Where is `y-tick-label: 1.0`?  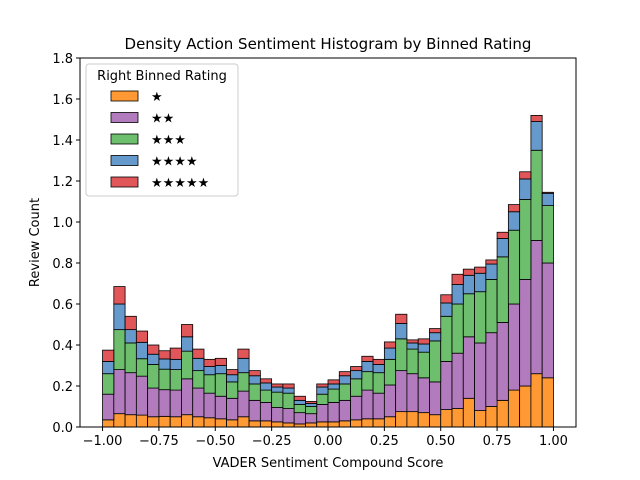
y-tick-label: 1.0 is located at coordinates (62, 223).